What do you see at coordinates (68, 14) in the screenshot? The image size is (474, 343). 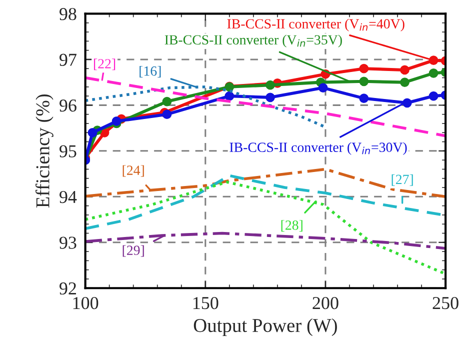 I see `y-tick-label: 98` at bounding box center [68, 14].